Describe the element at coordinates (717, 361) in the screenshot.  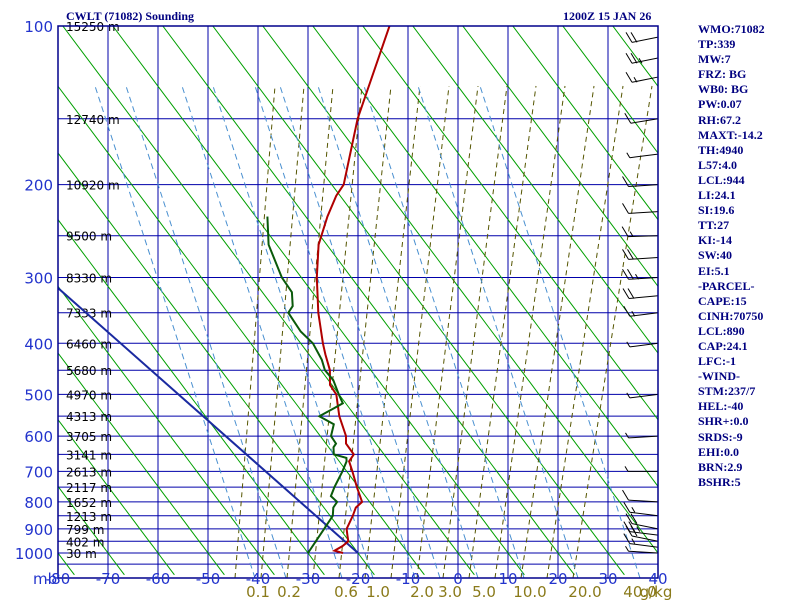
I see `stat-item: LFC:-1` at that location.